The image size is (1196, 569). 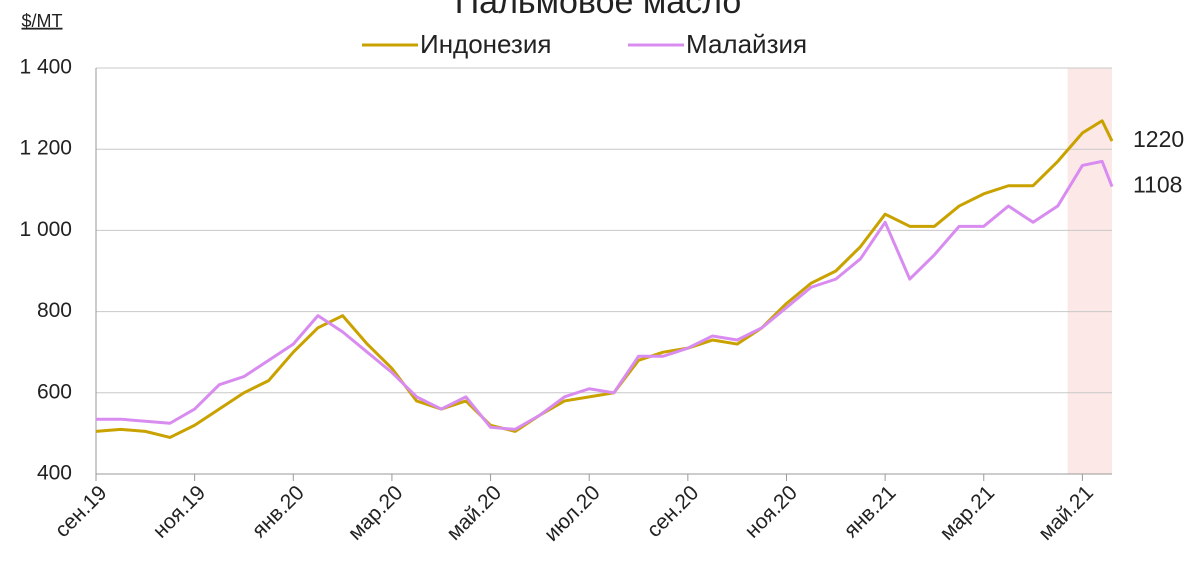 I want to click on x-tick-label: май.21, so click(x=1066, y=513).